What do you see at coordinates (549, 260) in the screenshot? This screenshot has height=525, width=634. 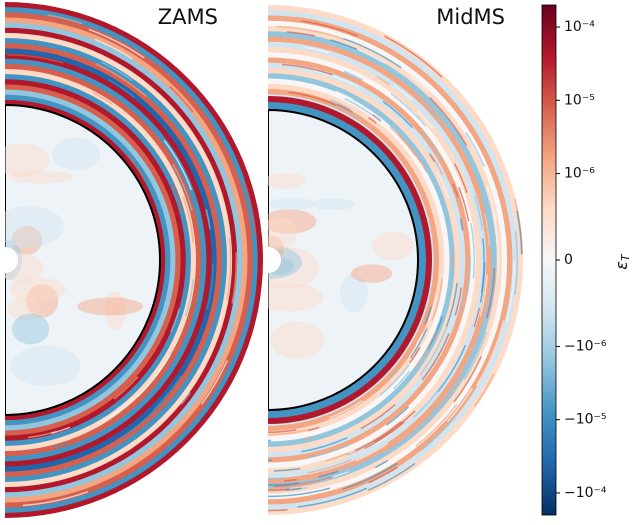 I see `colorbar-fill` at bounding box center [549, 260].